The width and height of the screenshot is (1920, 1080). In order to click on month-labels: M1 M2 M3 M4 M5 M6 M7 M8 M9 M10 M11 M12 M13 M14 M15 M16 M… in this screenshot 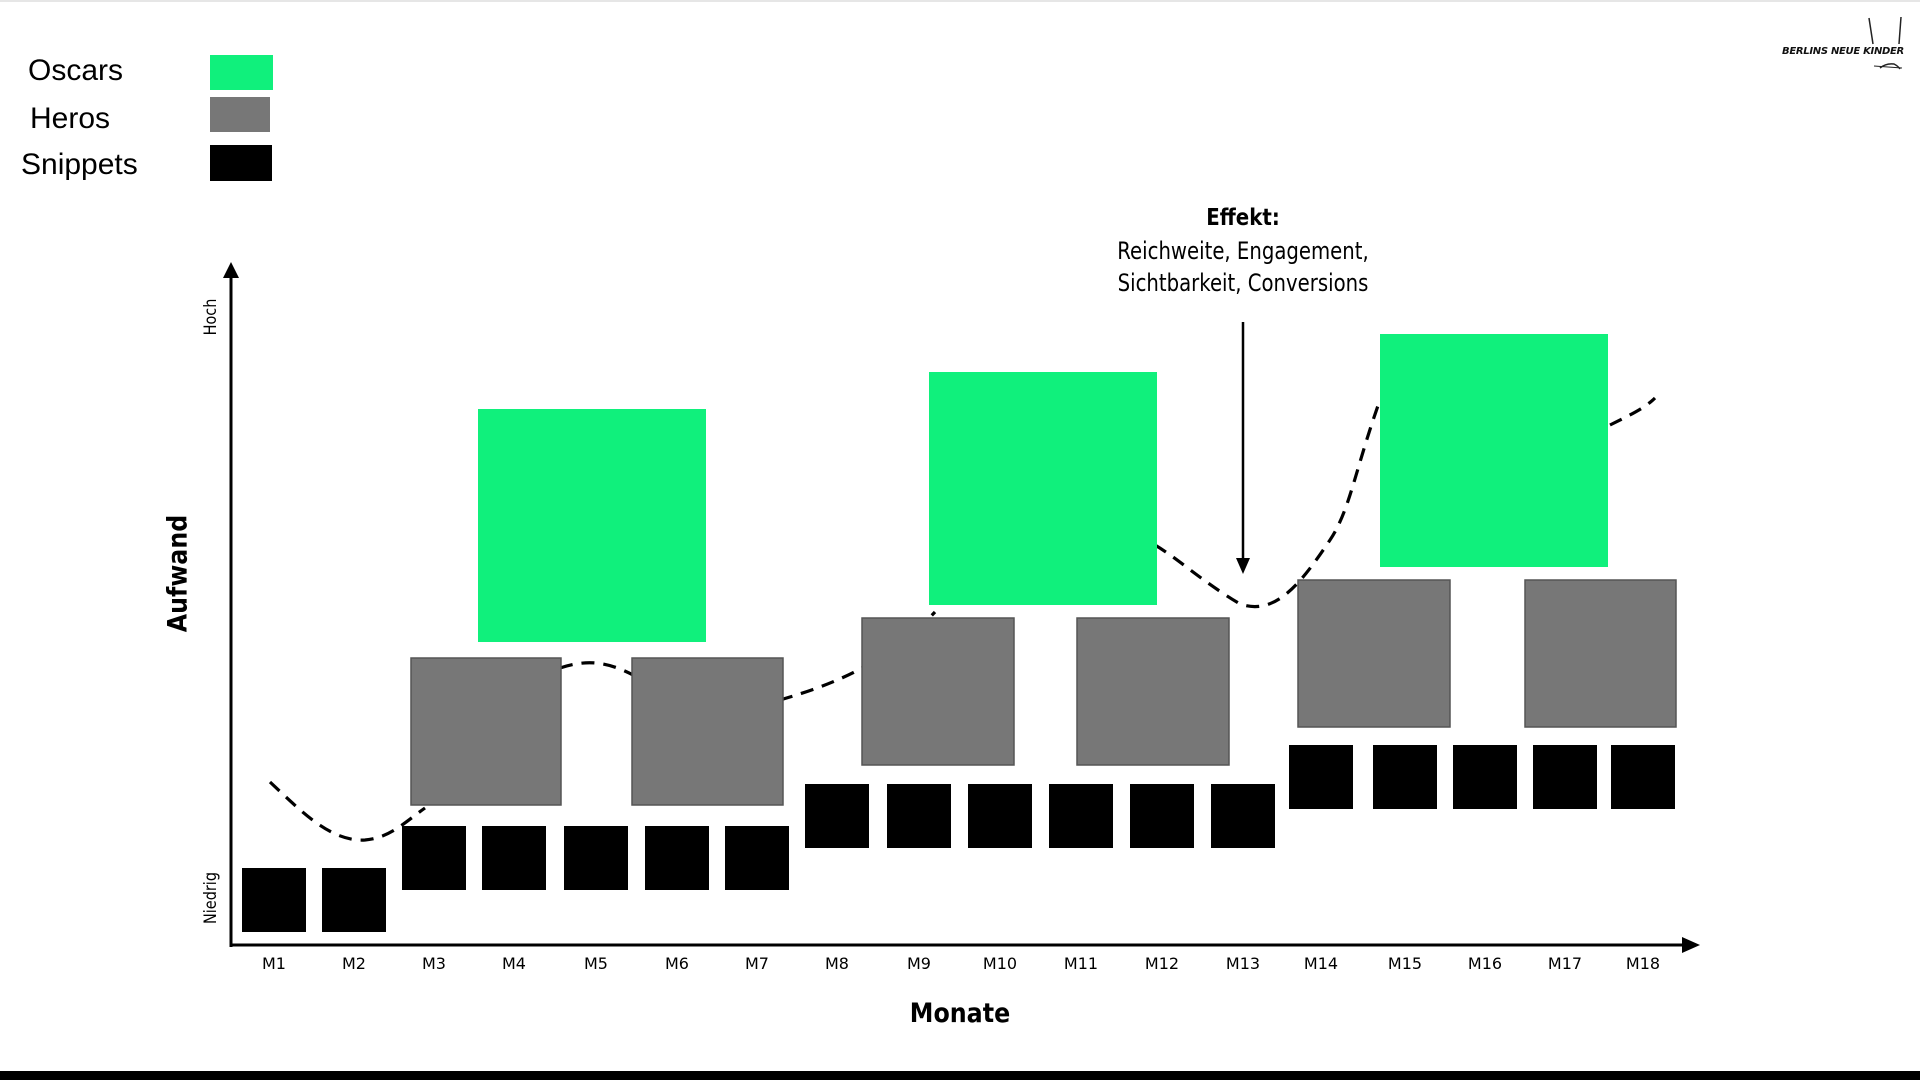, I will do `click(961, 963)`.